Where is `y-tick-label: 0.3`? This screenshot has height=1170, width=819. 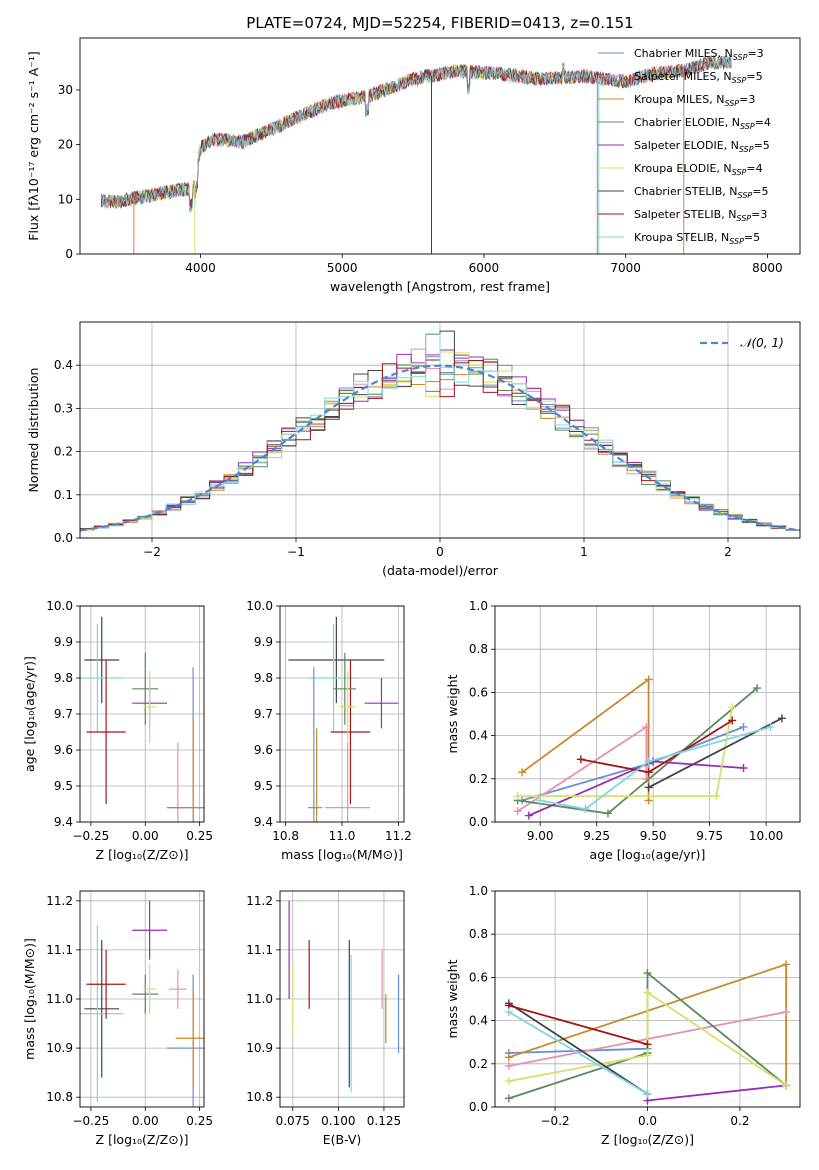
y-tick-label: 0.3 is located at coordinates (63, 408).